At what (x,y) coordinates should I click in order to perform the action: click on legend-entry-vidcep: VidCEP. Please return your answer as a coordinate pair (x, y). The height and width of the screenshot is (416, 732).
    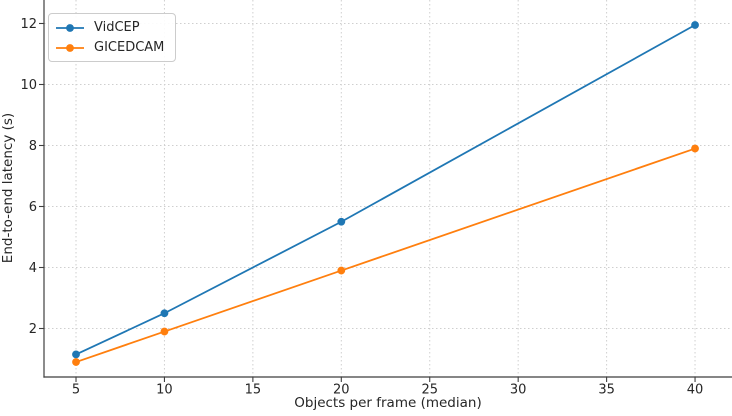
    Looking at the image, I should click on (109, 27).